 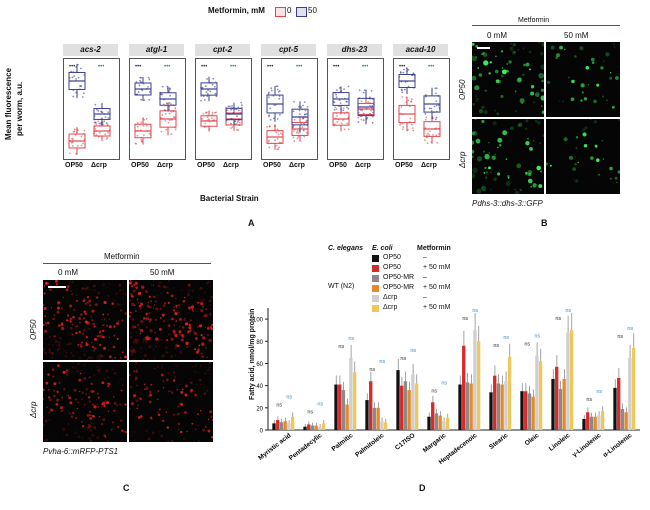 I want to click on panel-a-legend-title: Metformin, mM, so click(x=236, y=10).